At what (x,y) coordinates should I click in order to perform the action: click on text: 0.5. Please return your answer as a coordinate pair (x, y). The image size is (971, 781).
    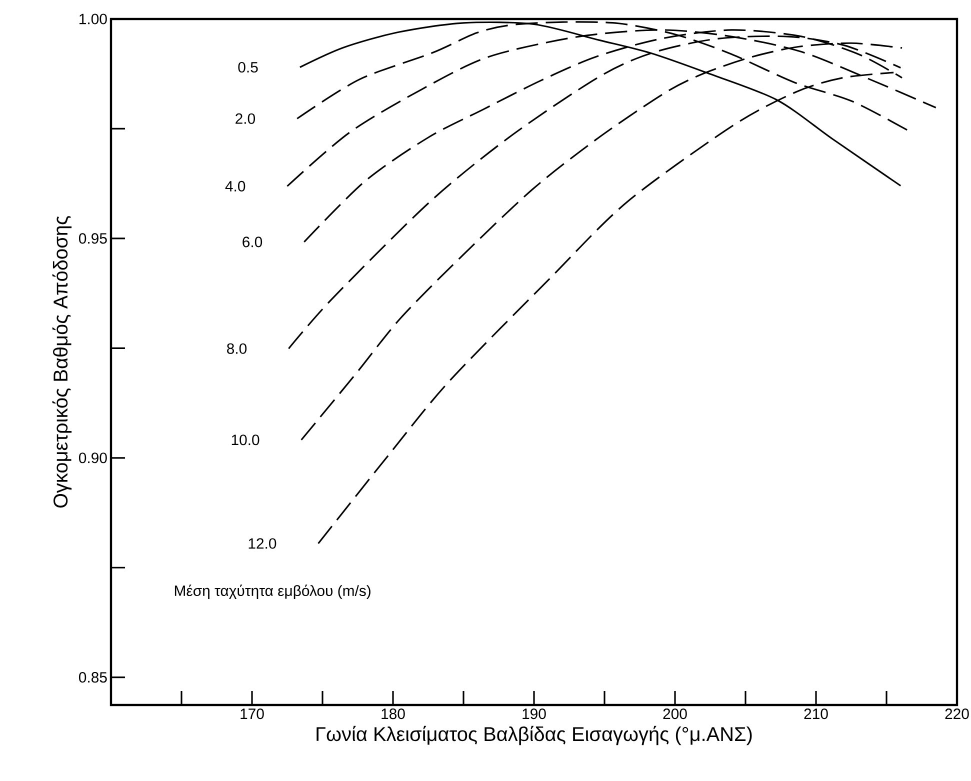
    Looking at the image, I should click on (248, 67).